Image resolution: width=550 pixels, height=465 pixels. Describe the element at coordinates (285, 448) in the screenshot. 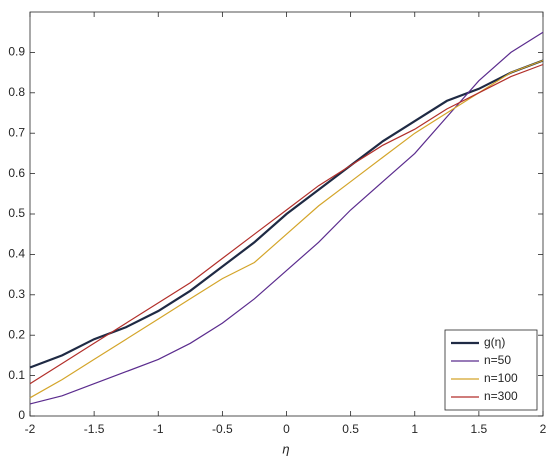

I see `x-axis-label: η` at that location.